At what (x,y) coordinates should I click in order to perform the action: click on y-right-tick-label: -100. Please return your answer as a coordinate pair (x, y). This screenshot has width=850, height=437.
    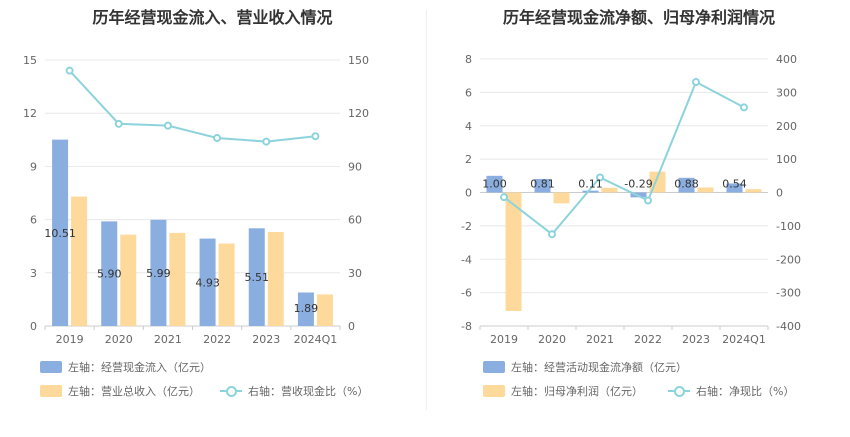
    Looking at the image, I should click on (788, 226).